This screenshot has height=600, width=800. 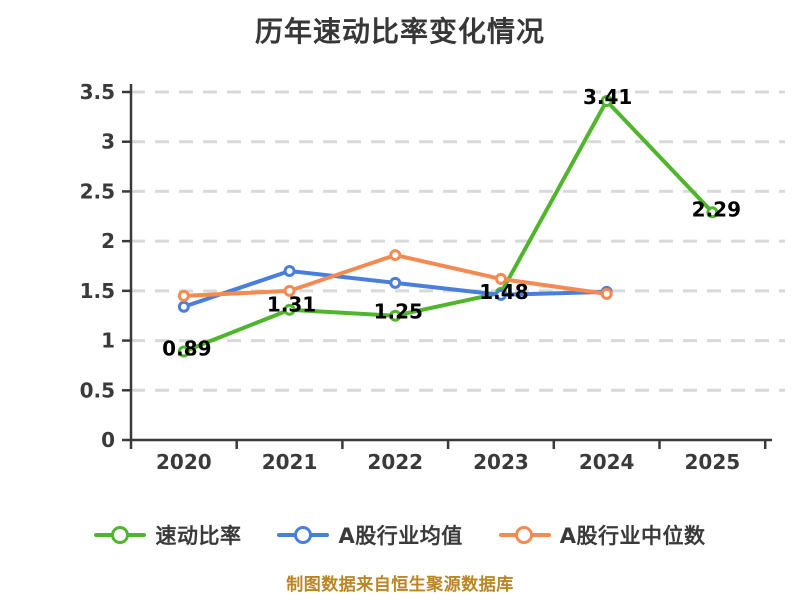 What do you see at coordinates (607, 462) in the screenshot?
I see `x-tick-label: 2024` at bounding box center [607, 462].